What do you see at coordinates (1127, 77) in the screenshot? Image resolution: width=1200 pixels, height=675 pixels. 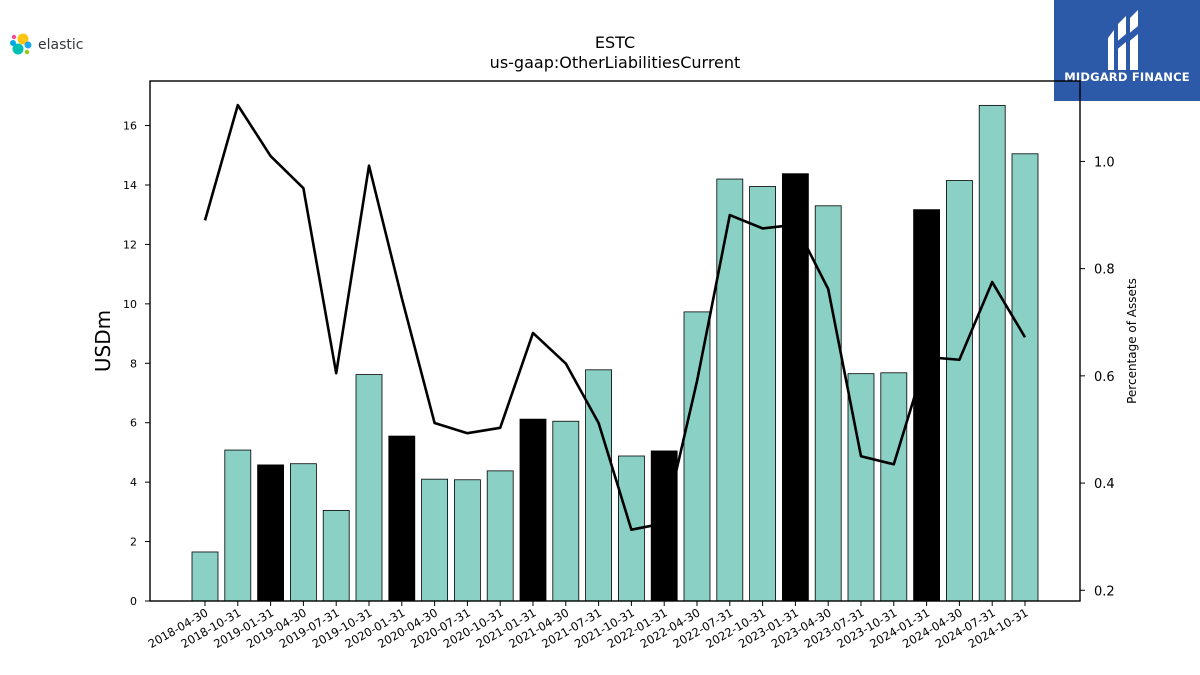 I see `midgard-logo-text: MIDGARD FINANCE` at bounding box center [1127, 77].